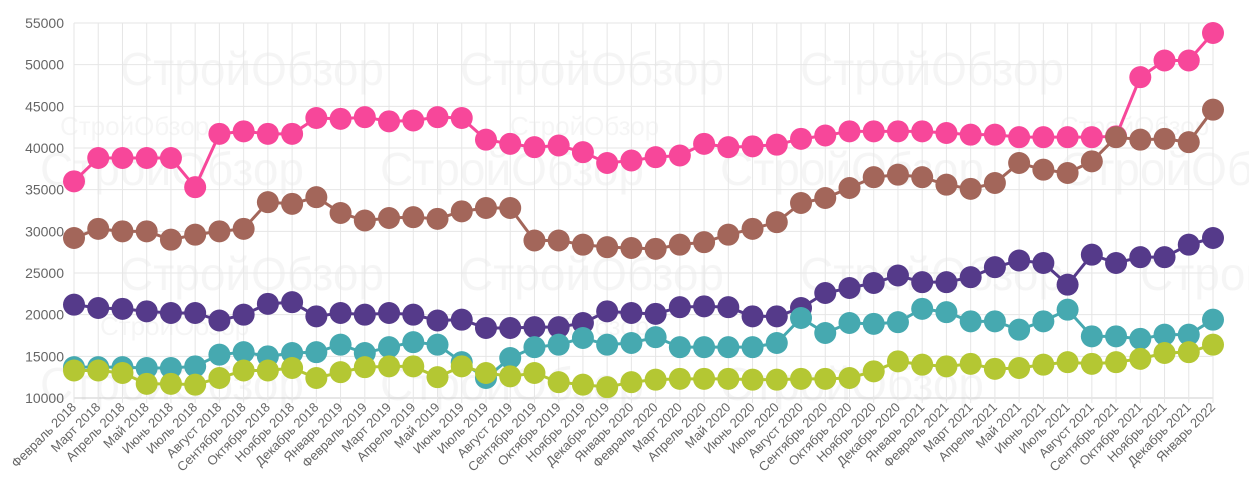 The image size is (1249, 503). What do you see at coordinates (44, 231) in the screenshot?
I see `y-tick-label: 30000` at bounding box center [44, 231].